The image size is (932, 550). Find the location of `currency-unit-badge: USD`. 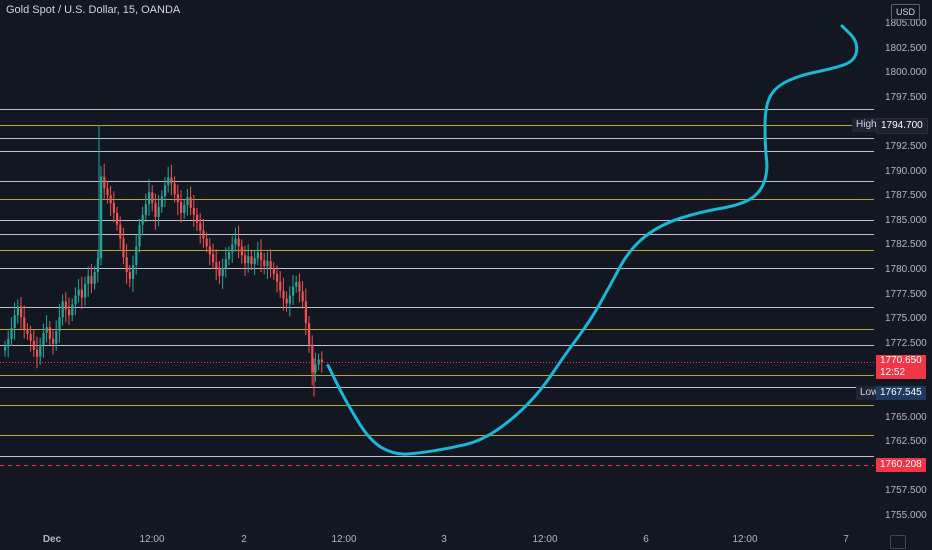

currency-unit-badge: USD is located at coordinates (905, 12).